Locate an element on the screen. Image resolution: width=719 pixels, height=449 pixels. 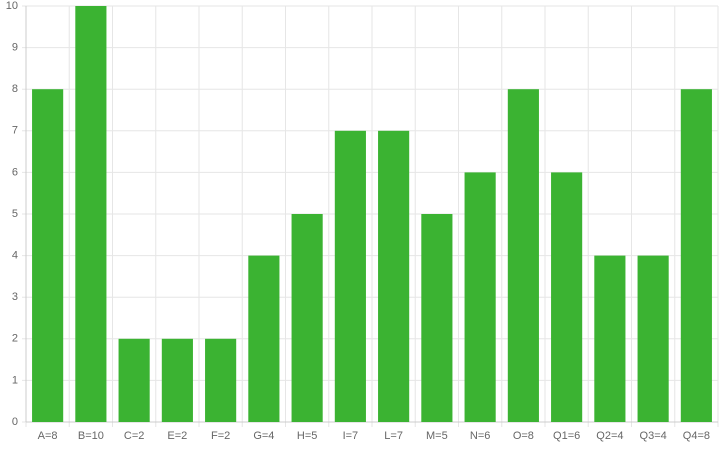
y-tick-label: 2 is located at coordinates (15, 339).